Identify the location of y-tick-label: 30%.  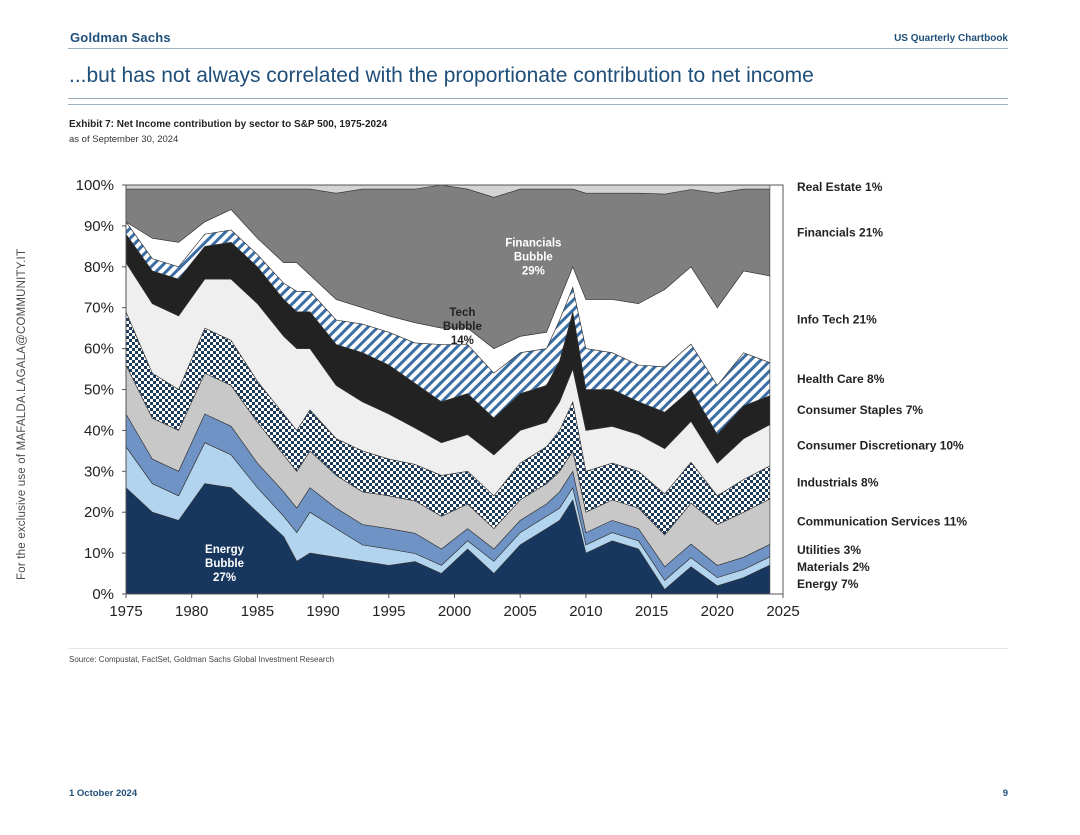
(99, 471).